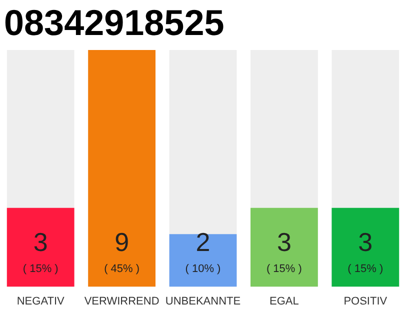 The height and width of the screenshot is (320, 410). Describe the element at coordinates (122, 301) in the screenshot. I see `x-tick-label: VERWIRREND` at that location.